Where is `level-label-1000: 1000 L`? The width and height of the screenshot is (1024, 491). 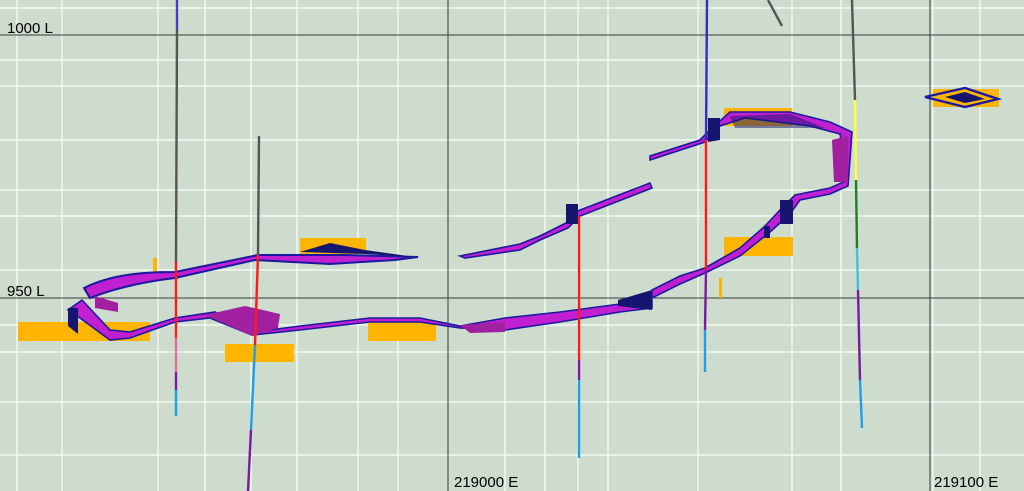
level-label-1000: 1000 L is located at coordinates (30, 28).